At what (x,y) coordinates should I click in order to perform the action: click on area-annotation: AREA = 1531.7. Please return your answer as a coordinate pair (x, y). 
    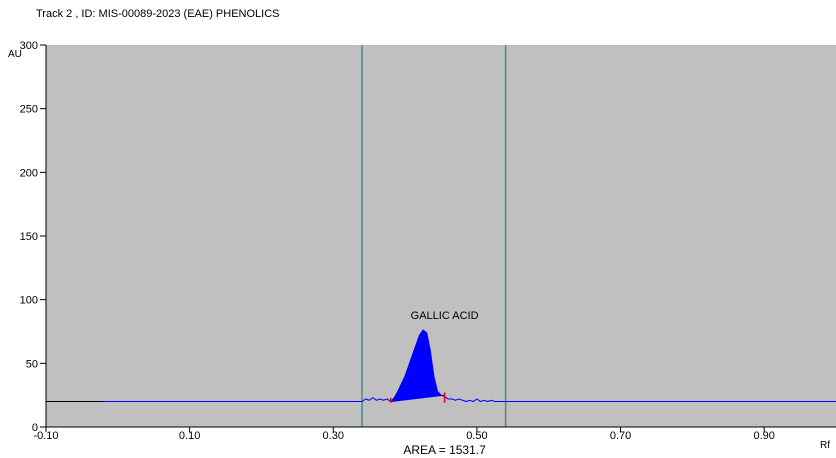
    Looking at the image, I should click on (444, 450).